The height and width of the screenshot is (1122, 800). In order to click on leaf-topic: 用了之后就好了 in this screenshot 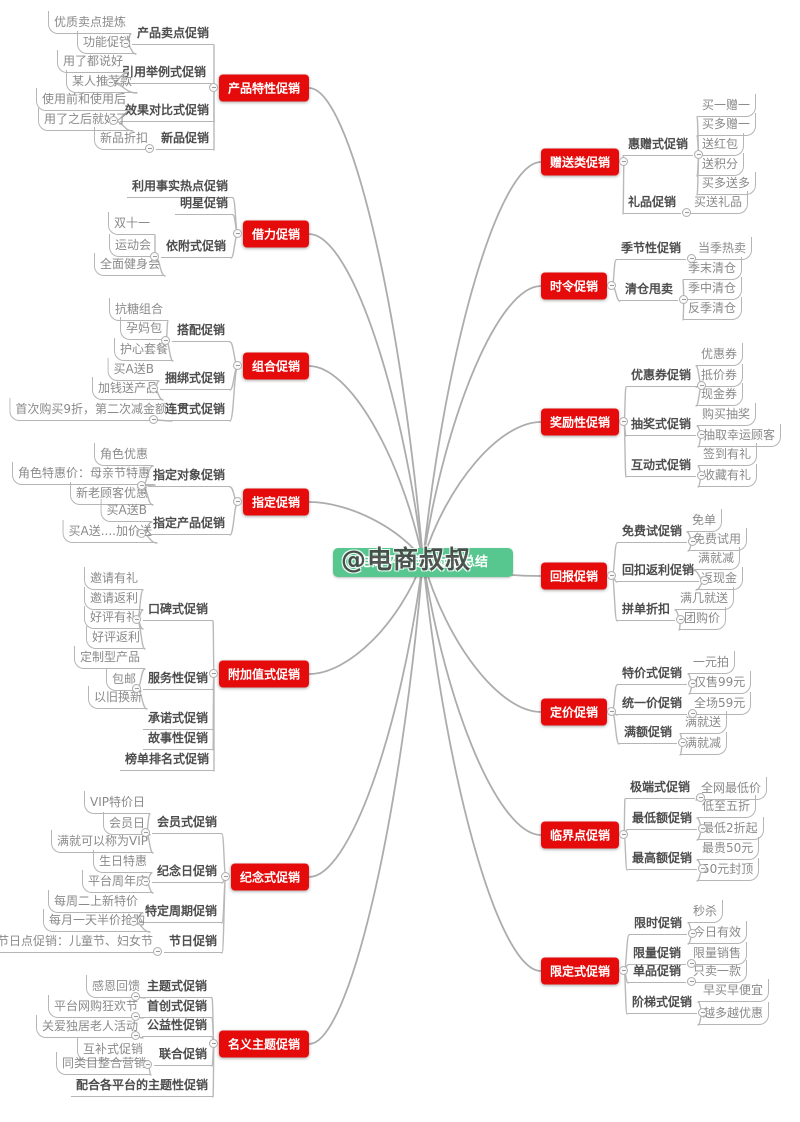, I will do `click(85, 119)`.